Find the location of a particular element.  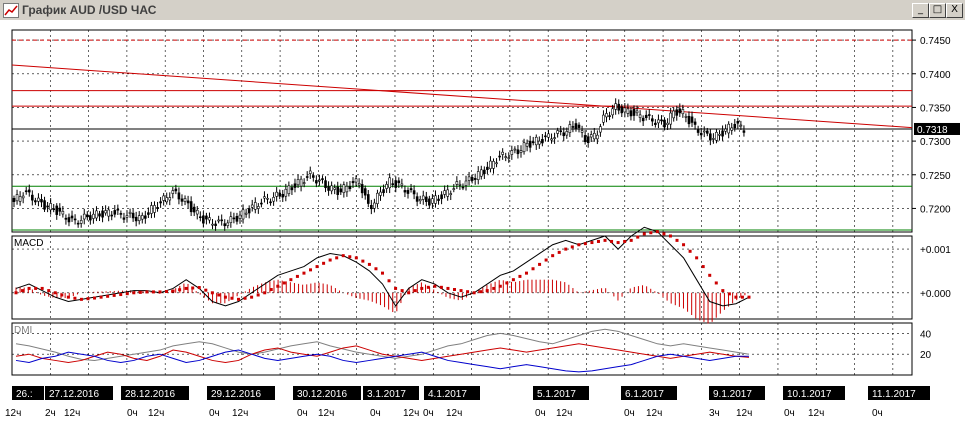

hour-label: 0ч is located at coordinates (877, 413).